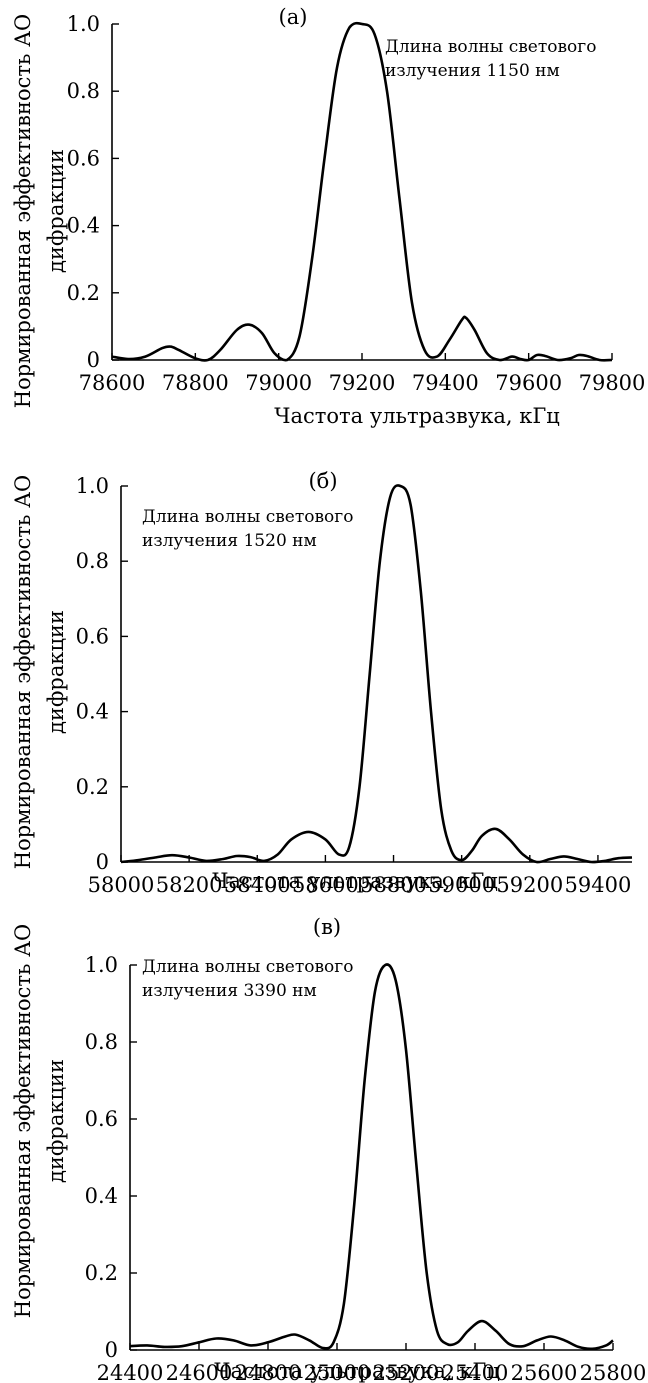 The image size is (648, 1383). I want to click on x-tick-label: 78800, so click(195, 383).